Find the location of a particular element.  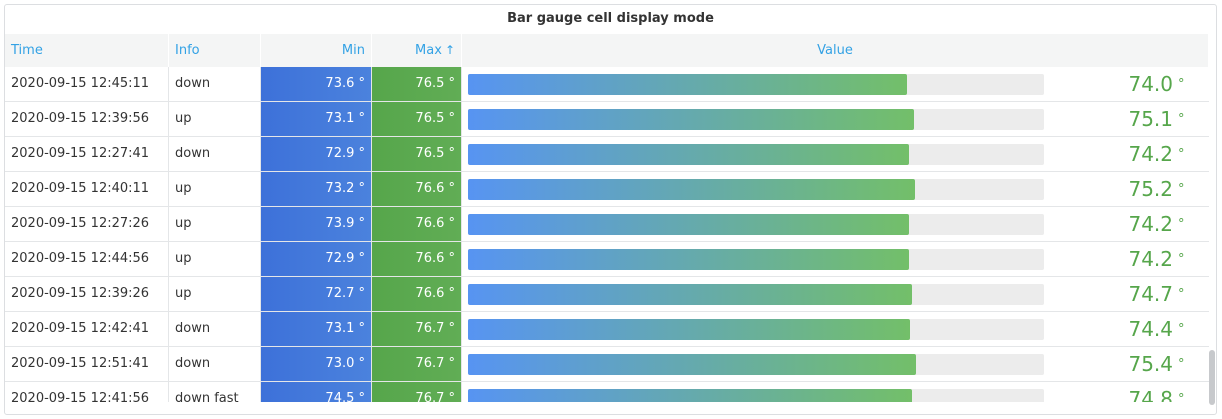

gauge-value: 75.2 is located at coordinates (1150, 189).